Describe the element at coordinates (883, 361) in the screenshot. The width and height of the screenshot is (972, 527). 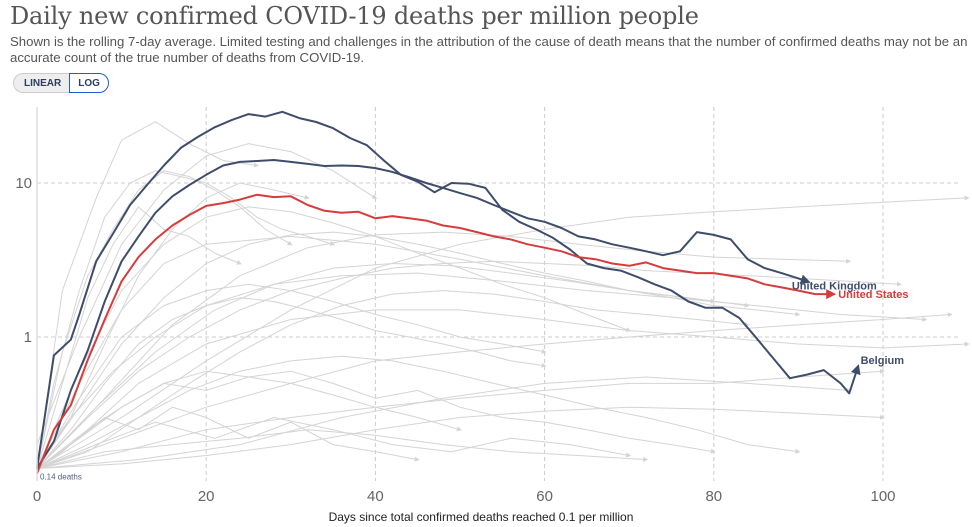
I see `series-label-belgium: Belgium` at that location.